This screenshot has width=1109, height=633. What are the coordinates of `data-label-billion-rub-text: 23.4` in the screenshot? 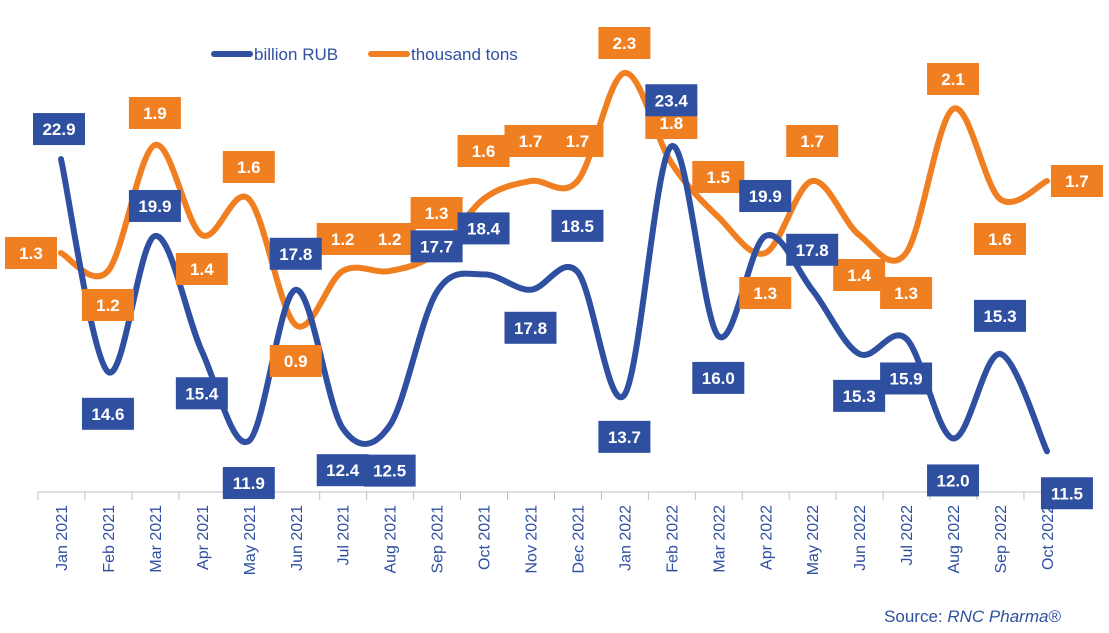 It's located at (672, 100).